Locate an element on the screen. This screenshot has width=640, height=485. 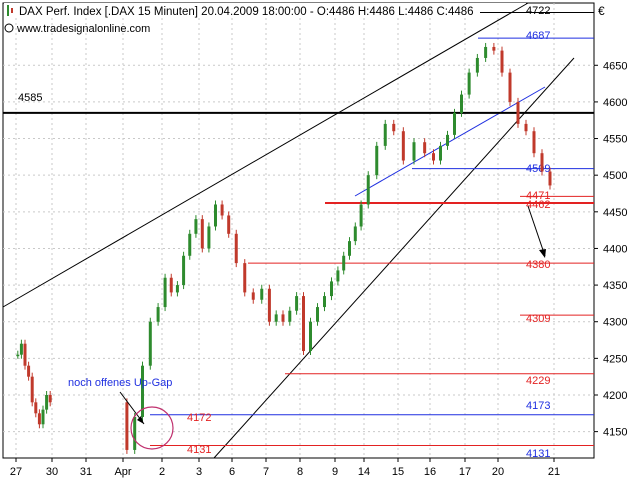
gap-annotation: noch offenes Up-Gap is located at coordinates (120, 383).